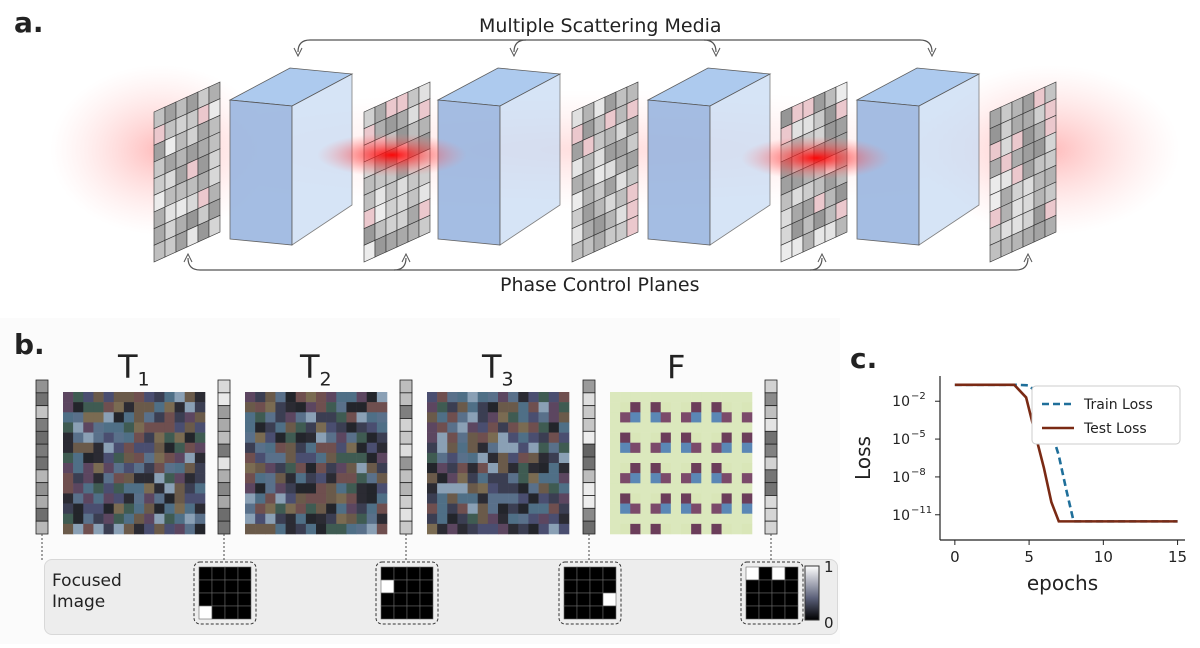 Image resolution: width=1200 pixels, height=648 pixels. Describe the element at coordinates (1106, 415) in the screenshot. I see `legend-box` at that location.